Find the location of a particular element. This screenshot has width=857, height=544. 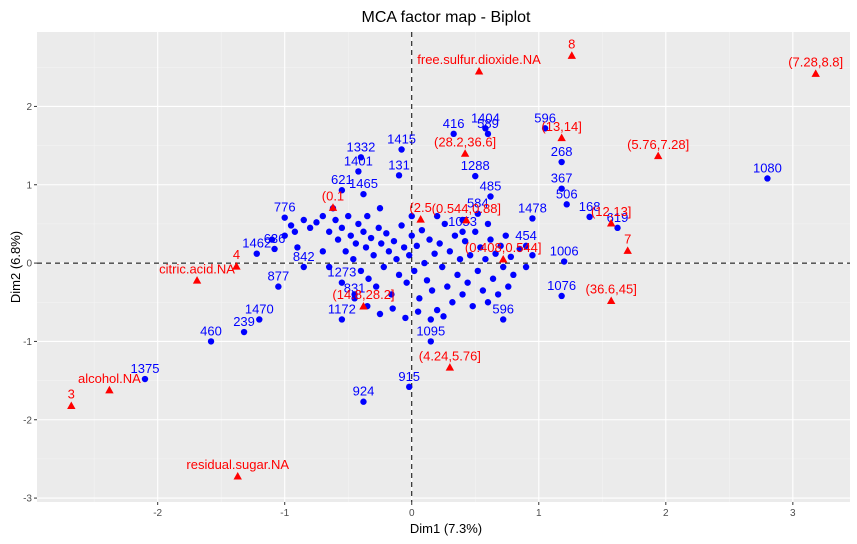

individual-131: 131 is located at coordinates (399, 168).